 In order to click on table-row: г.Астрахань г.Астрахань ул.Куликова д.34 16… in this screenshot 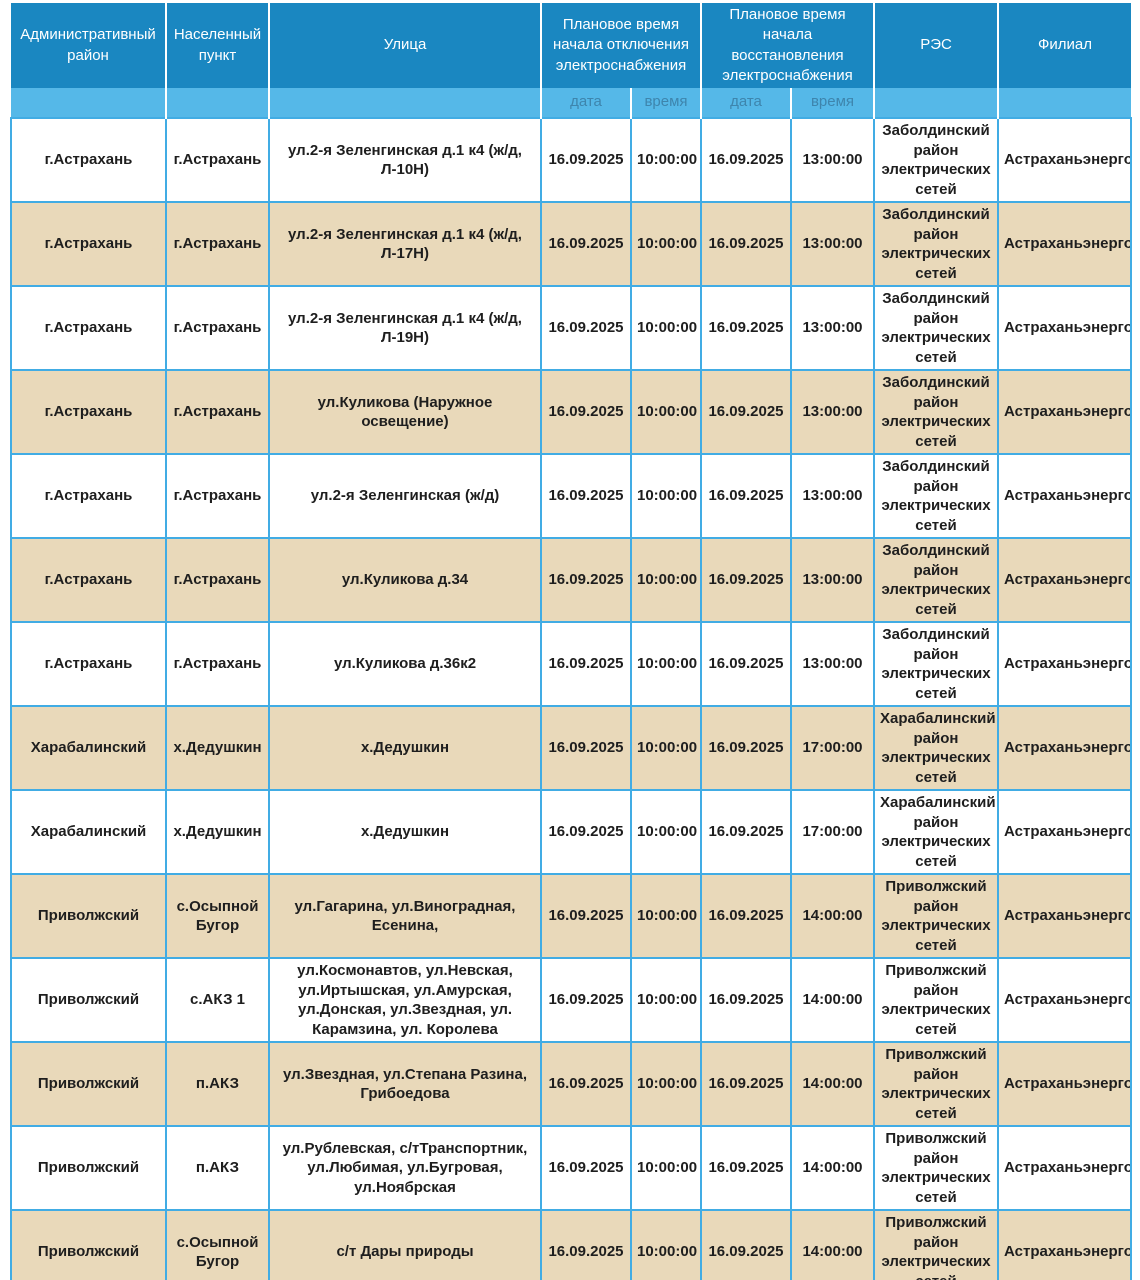, I will do `click(571, 580)`.